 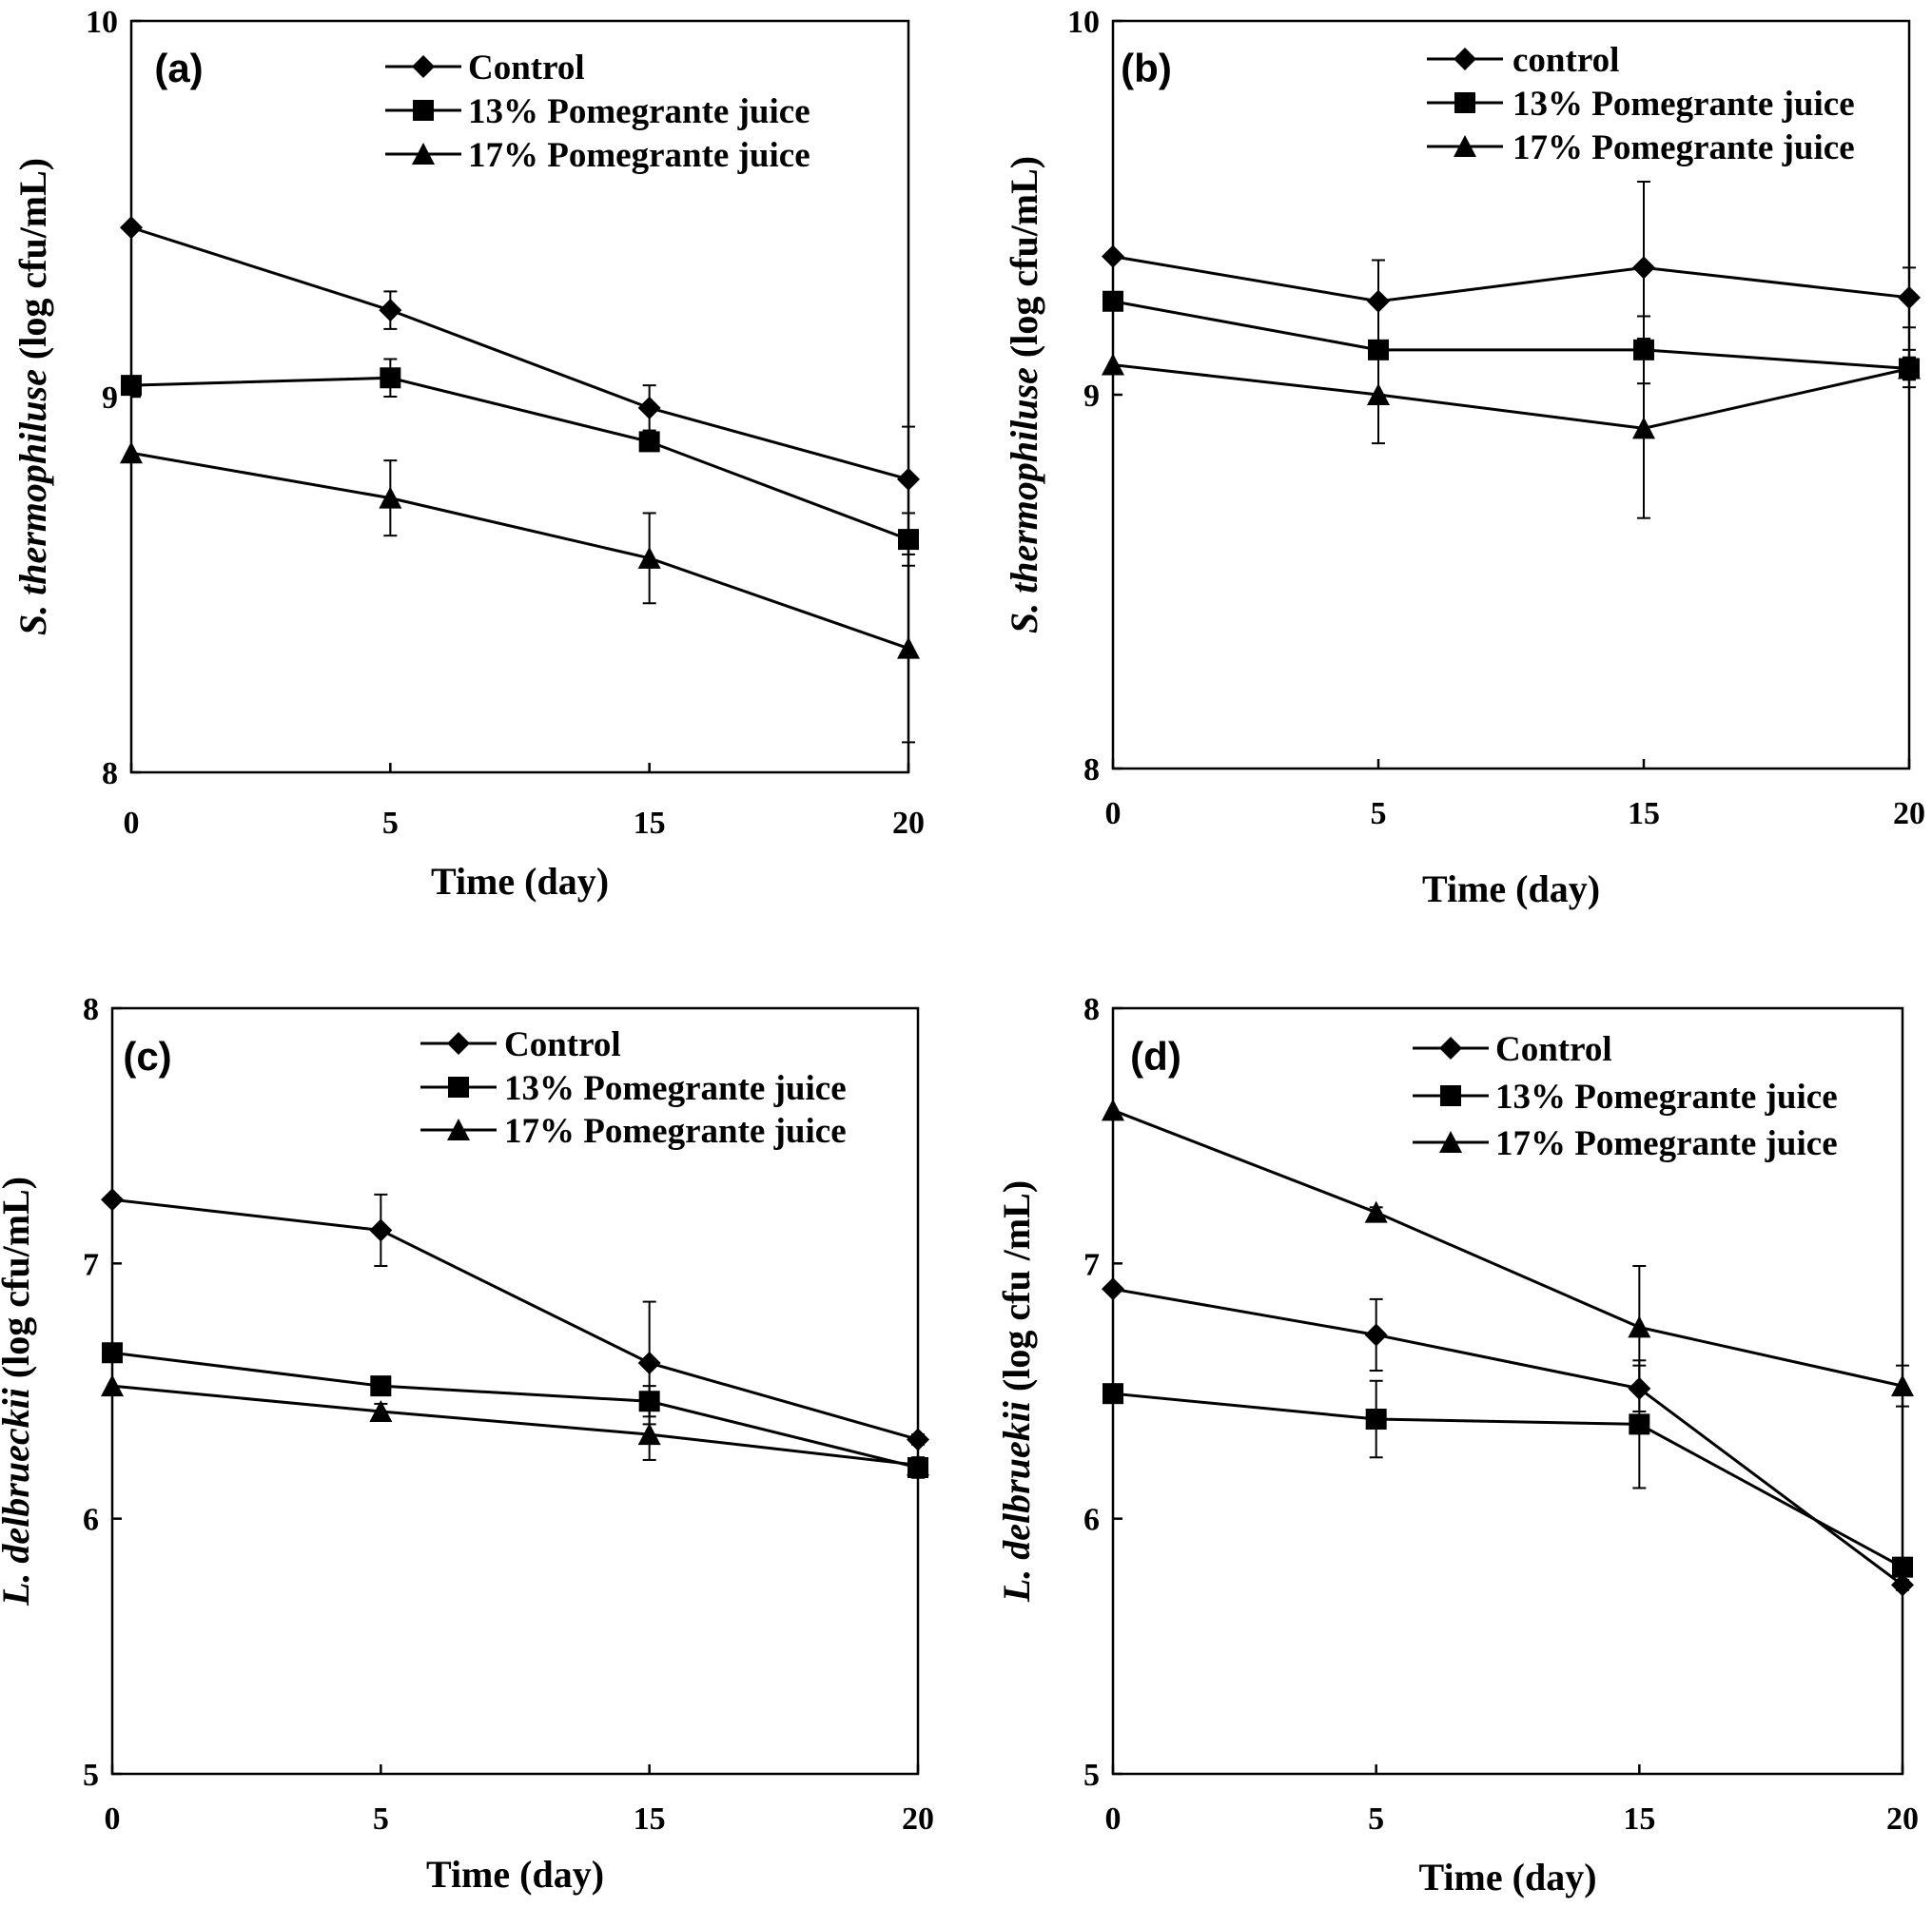 I want to click on panel-label: (c), so click(x=147, y=1056).